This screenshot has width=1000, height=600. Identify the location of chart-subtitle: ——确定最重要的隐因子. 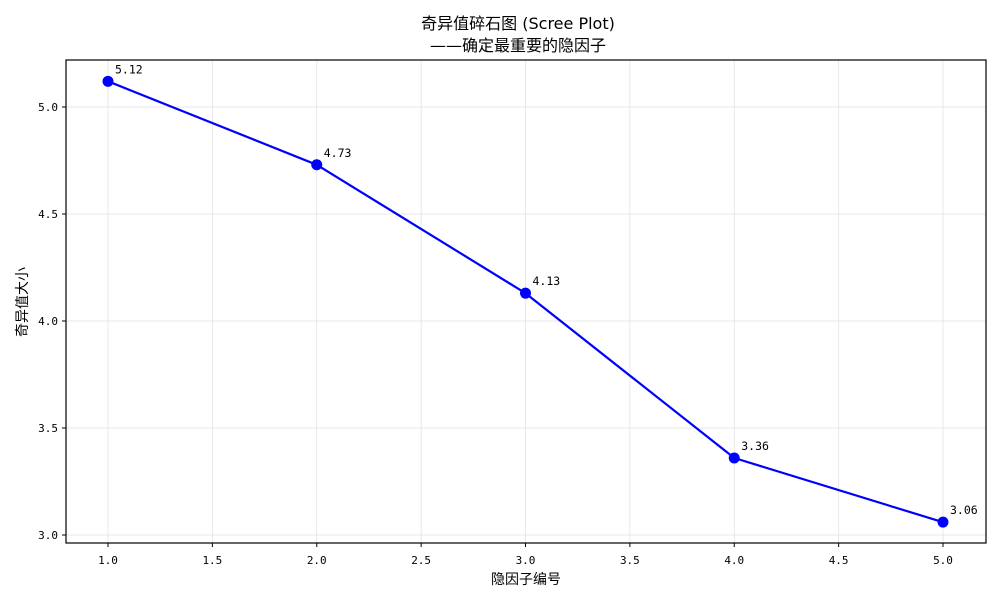
(518, 45).